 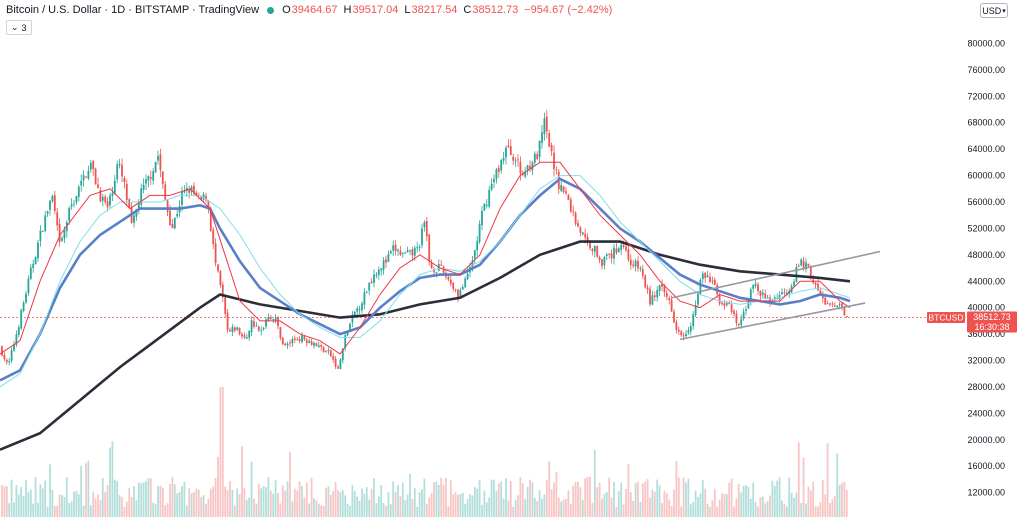 I want to click on y-tick-label: 60000.00, so click(x=986, y=176).